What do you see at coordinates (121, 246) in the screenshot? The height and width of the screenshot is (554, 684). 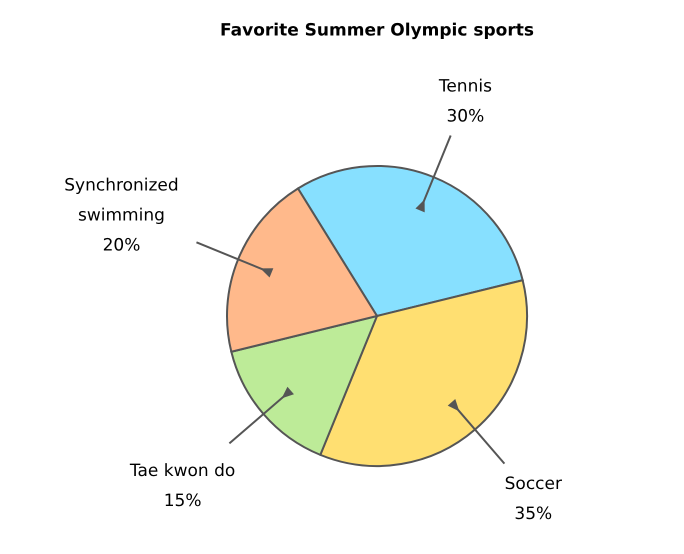 I see `data-label: 20%` at bounding box center [121, 246].